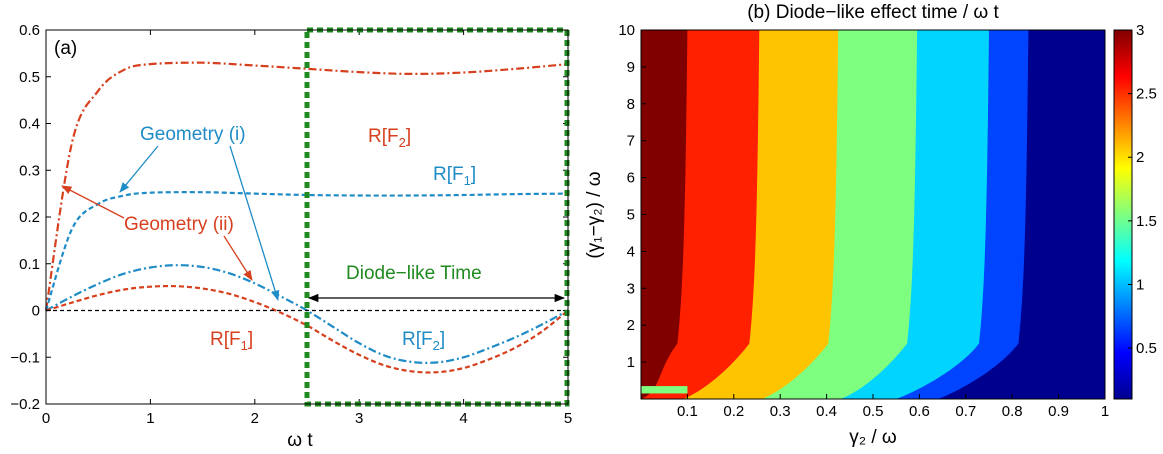 This screenshot has width=1163, height=454. I want to click on label-geometry-ii: Geometry (ii), so click(179, 224).